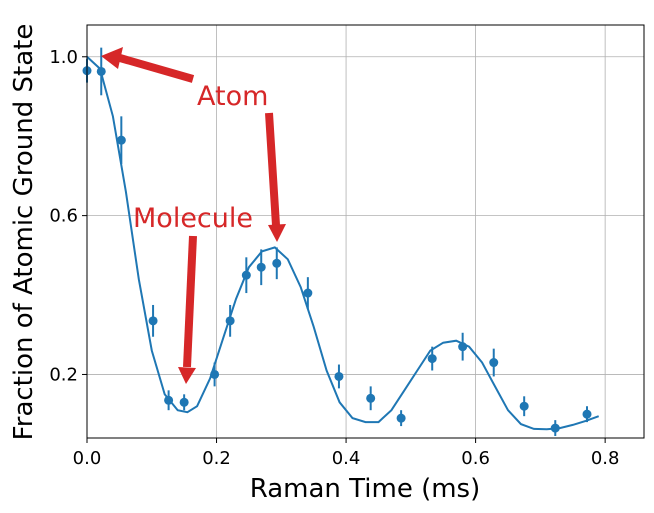  Describe the element at coordinates (216, 458) in the screenshot. I see `x-tick-label: 0.2` at that location.